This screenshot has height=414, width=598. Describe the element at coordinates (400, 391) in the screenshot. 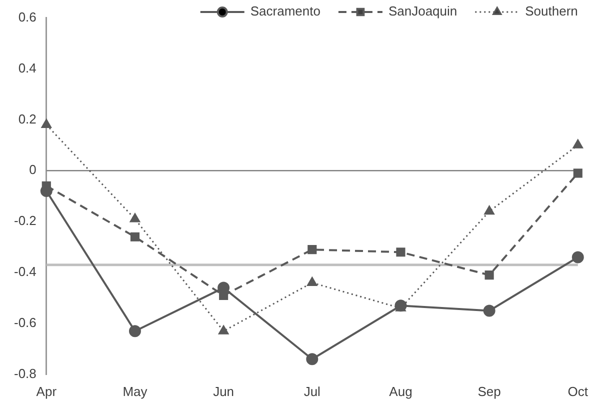

I see `x-tick-label: Aug` at that location.